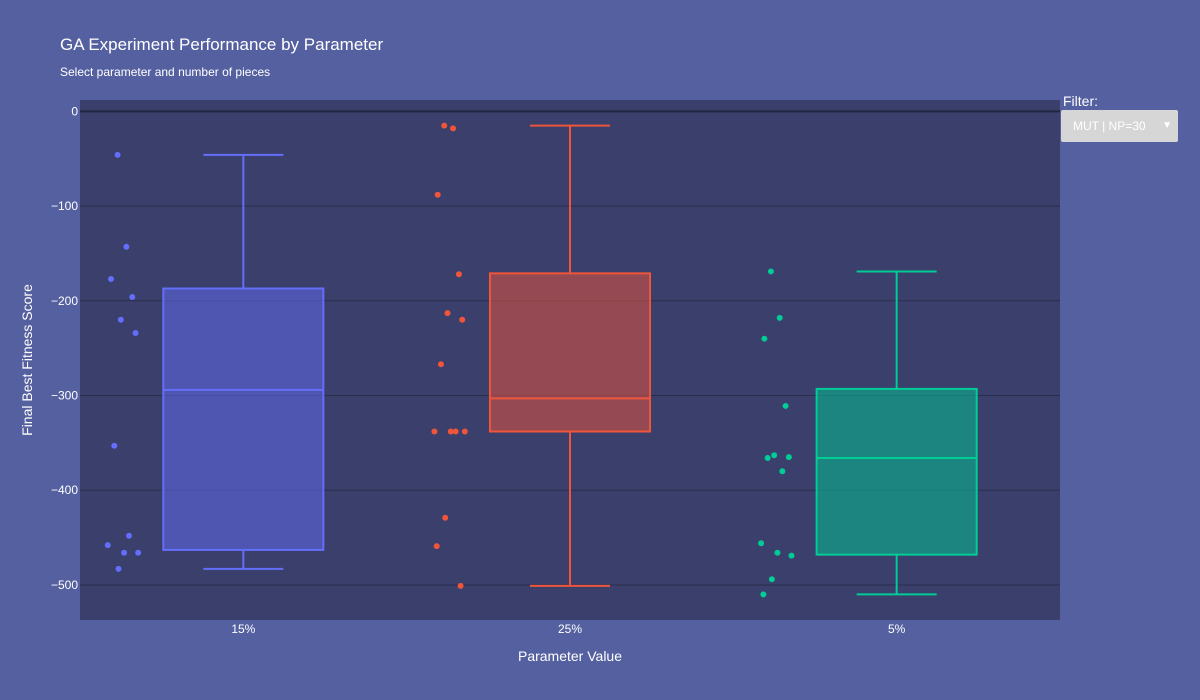 Image resolution: width=1200 pixels, height=700 pixels. What do you see at coordinates (221, 44) in the screenshot?
I see `chart-title: GA Experiment Performance by Parameter` at bounding box center [221, 44].